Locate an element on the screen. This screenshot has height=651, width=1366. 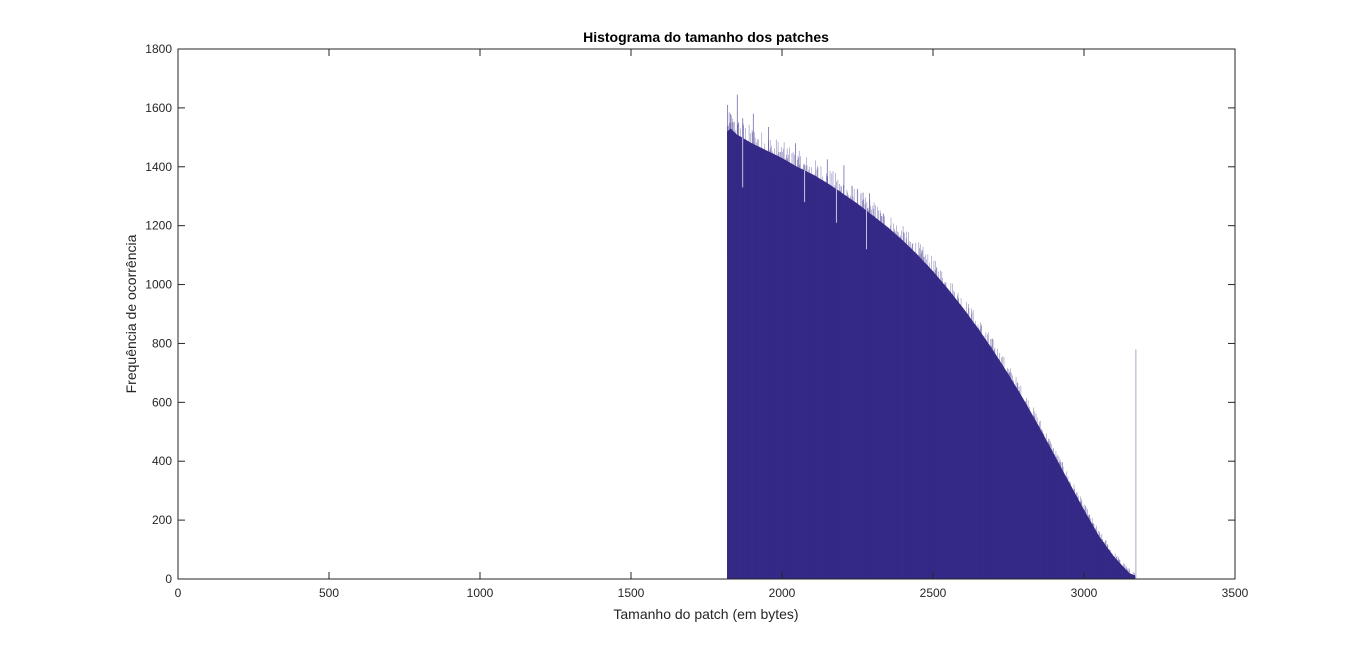
y-tick-label: 1400 is located at coordinates (158, 167).